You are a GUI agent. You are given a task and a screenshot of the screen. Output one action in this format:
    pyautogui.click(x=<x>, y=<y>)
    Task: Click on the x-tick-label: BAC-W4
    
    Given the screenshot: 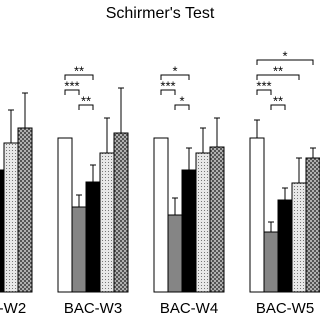 What is the action you would take?
    pyautogui.click(x=189, y=308)
    